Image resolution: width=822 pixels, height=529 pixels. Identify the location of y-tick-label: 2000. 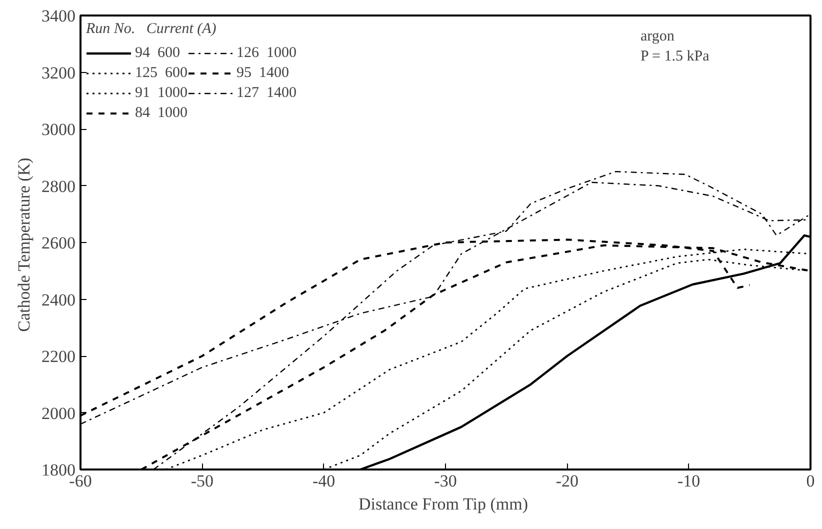
(59, 413).